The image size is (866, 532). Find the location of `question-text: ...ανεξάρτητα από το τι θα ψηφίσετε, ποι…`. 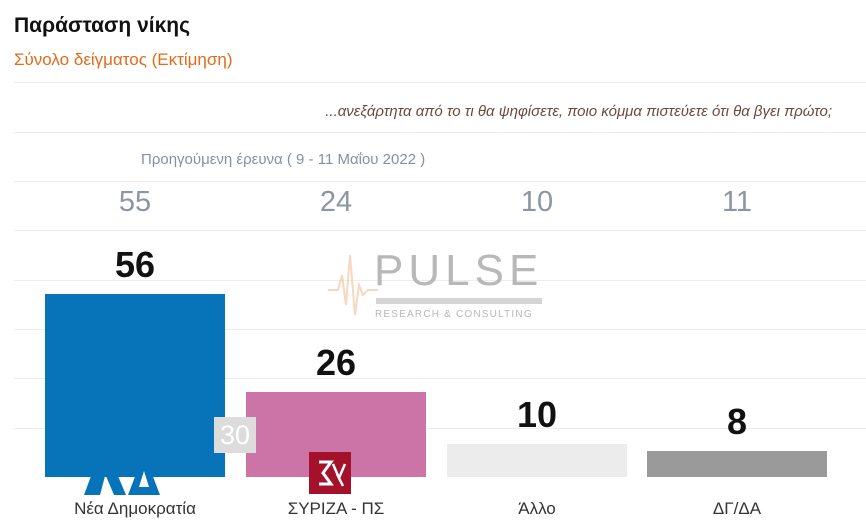

question-text: ...ανεξάρτητα από το τι θα ψηφίσετε, ποι… is located at coordinates (578, 111).